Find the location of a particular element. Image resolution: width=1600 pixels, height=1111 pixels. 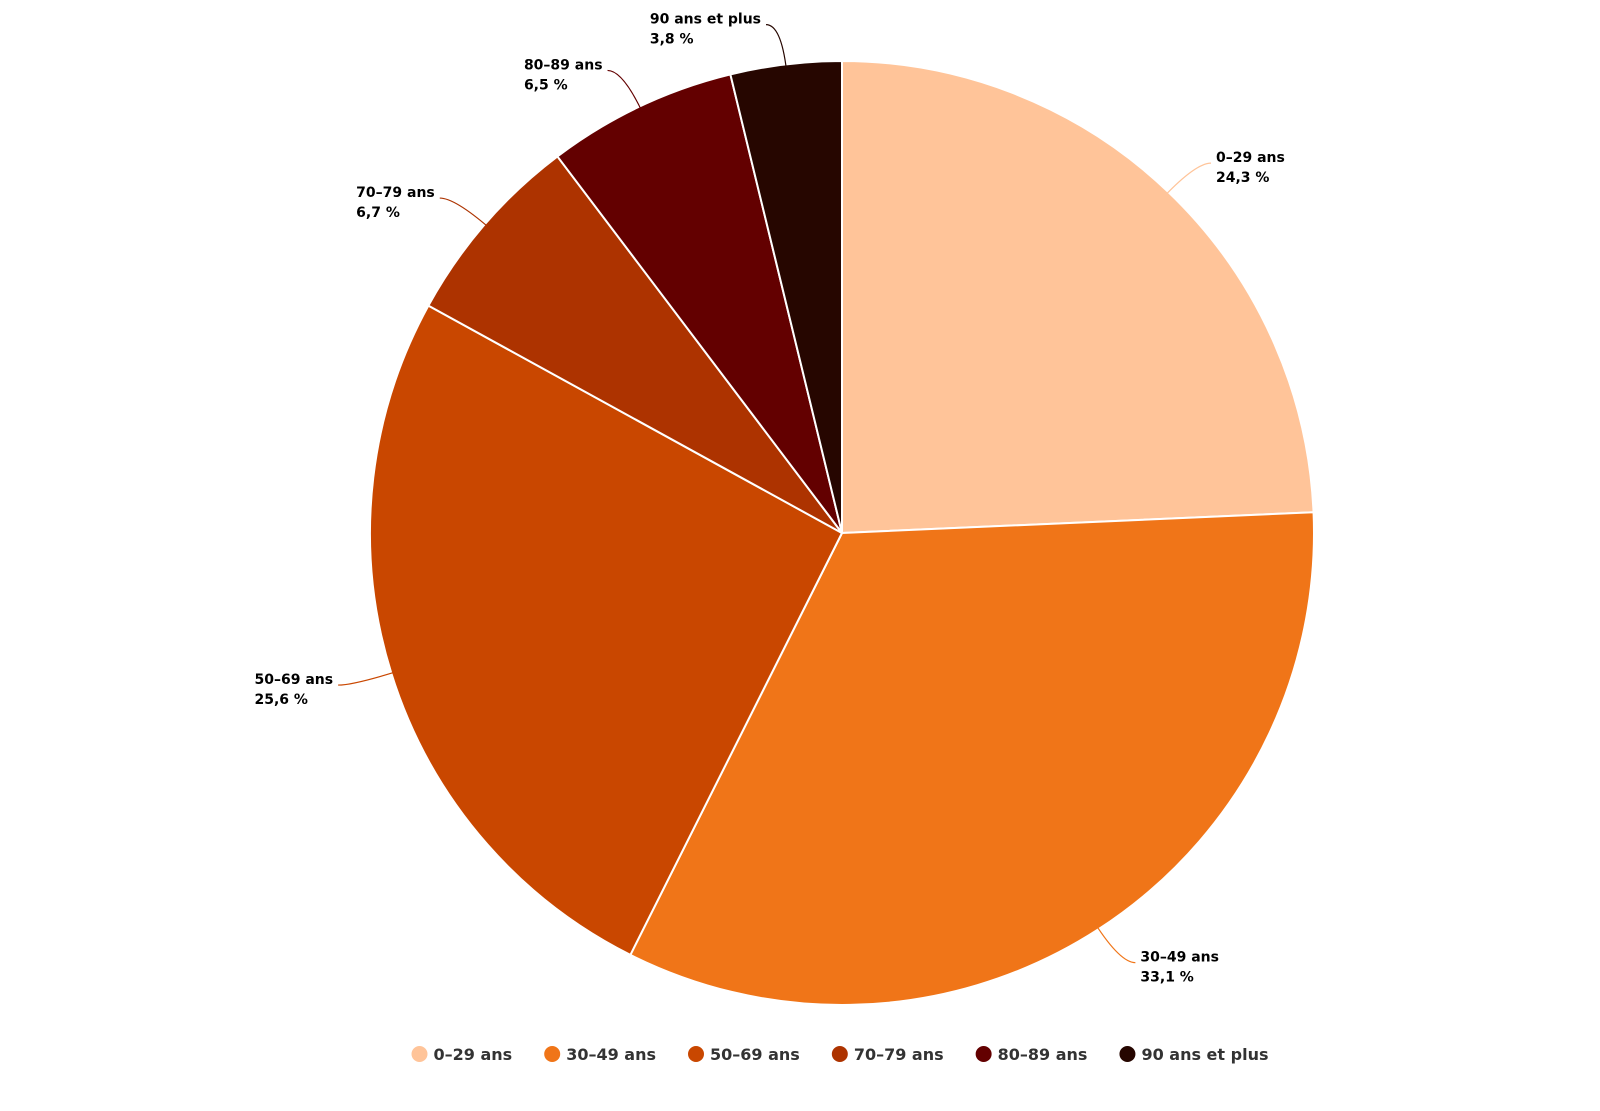

data-label-category: 50–69 ans is located at coordinates (294, 680).